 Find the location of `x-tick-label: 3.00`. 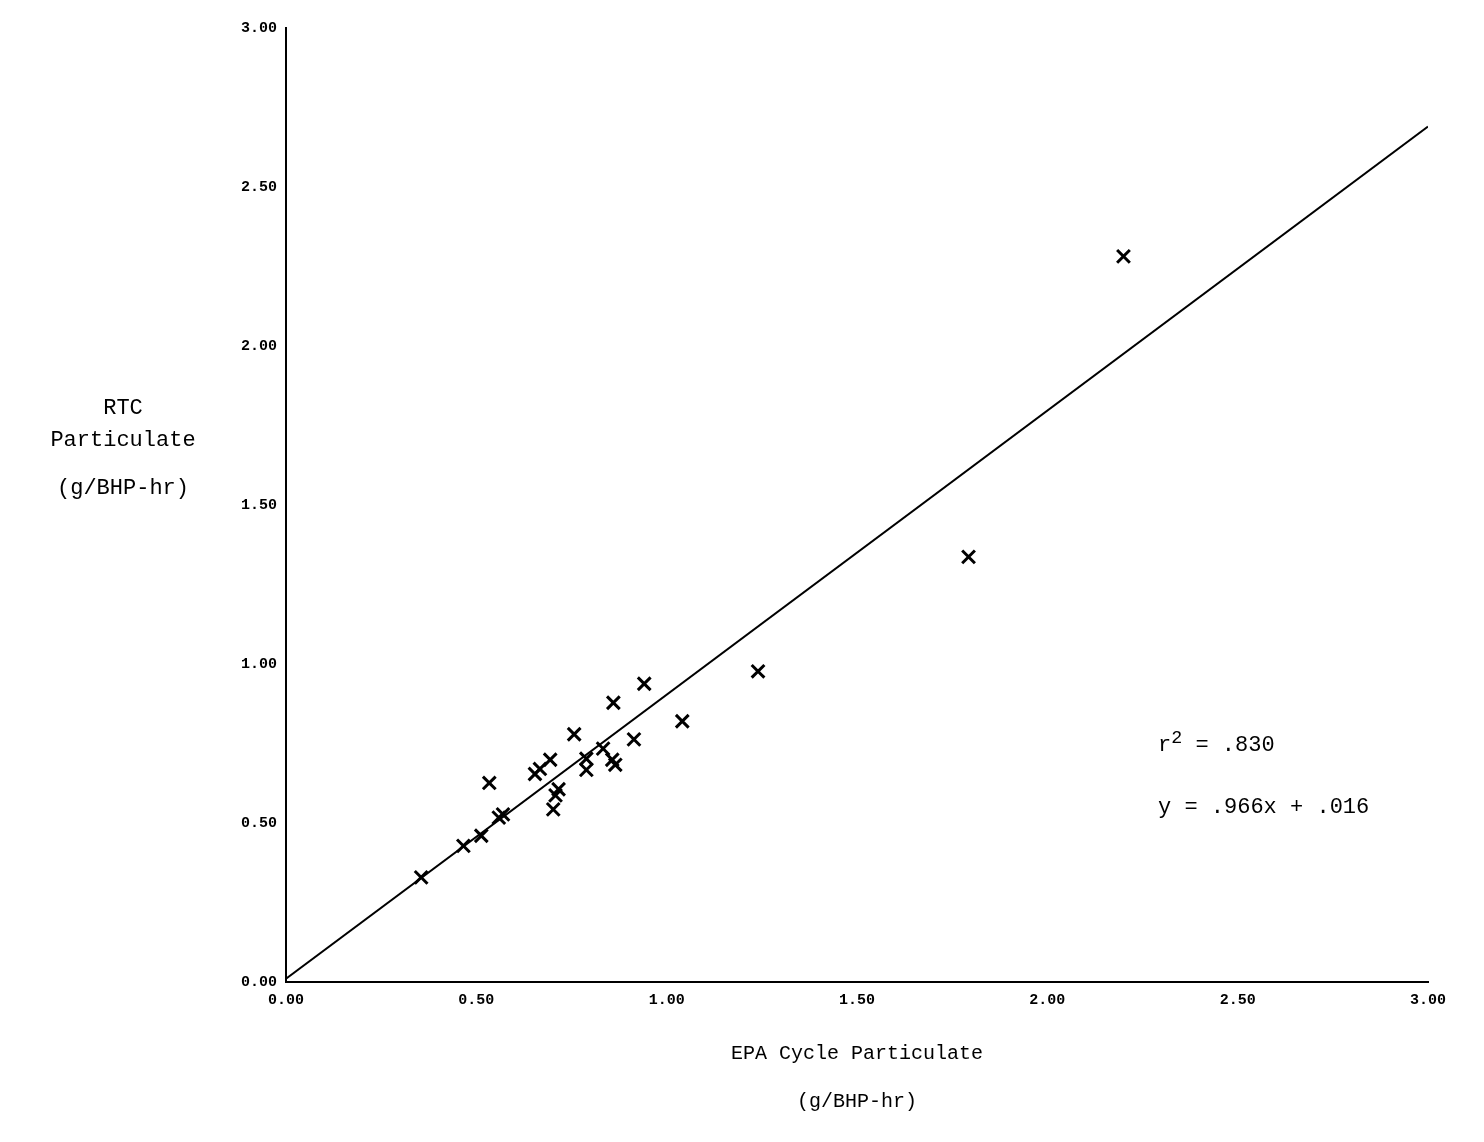

x-tick-label: 3.00 is located at coordinates (1428, 1000).